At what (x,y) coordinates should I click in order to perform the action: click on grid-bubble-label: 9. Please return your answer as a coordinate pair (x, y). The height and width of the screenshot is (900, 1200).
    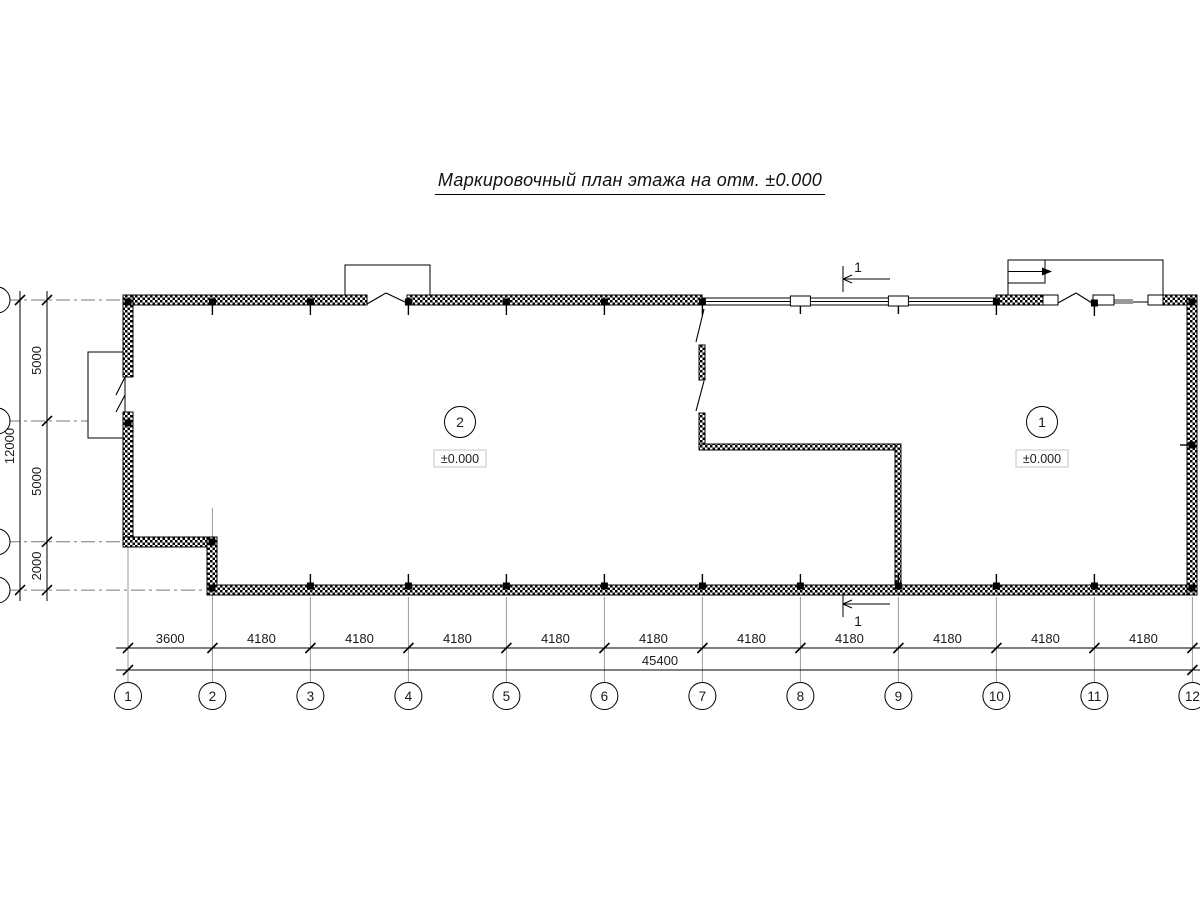
    Looking at the image, I should click on (899, 696).